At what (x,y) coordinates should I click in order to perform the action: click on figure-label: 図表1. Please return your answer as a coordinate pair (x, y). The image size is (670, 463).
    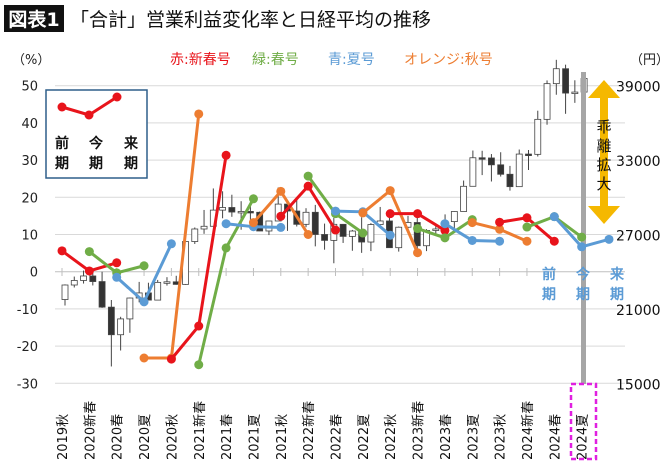
    Looking at the image, I should click on (33, 19).